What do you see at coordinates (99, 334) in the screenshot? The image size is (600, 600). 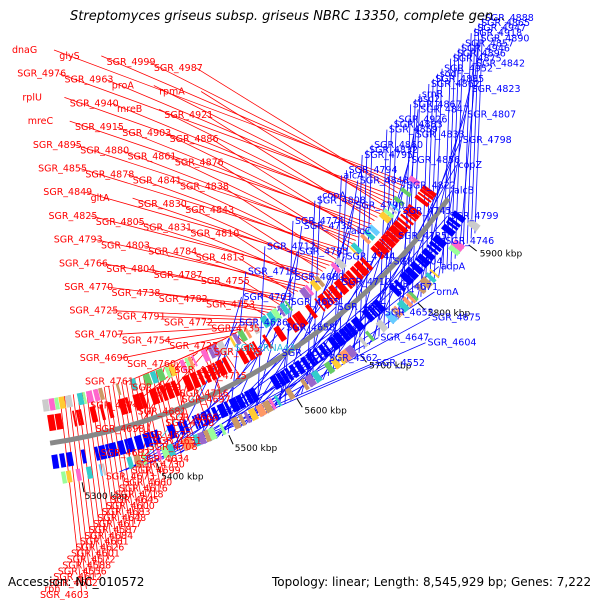 I see `gene-label-forward: SGR_4707` at bounding box center [99, 334].